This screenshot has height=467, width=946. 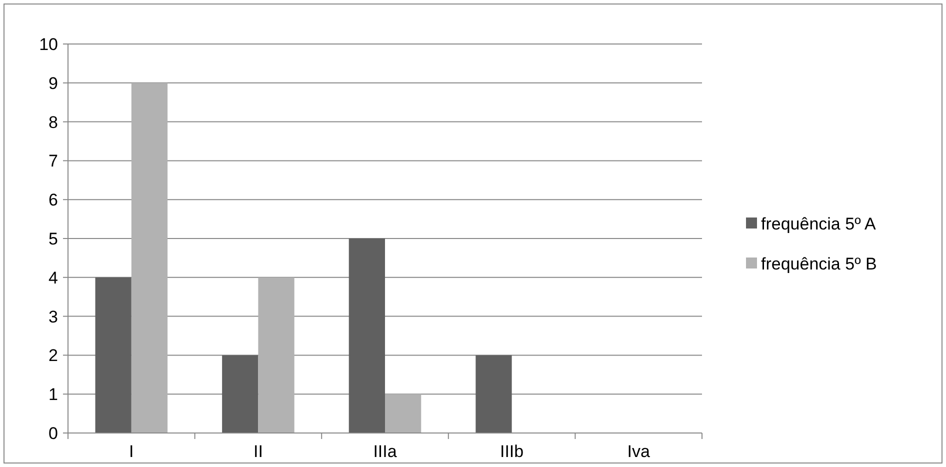 What do you see at coordinates (53, 394) in the screenshot?
I see `y-tick-label: 1` at bounding box center [53, 394].